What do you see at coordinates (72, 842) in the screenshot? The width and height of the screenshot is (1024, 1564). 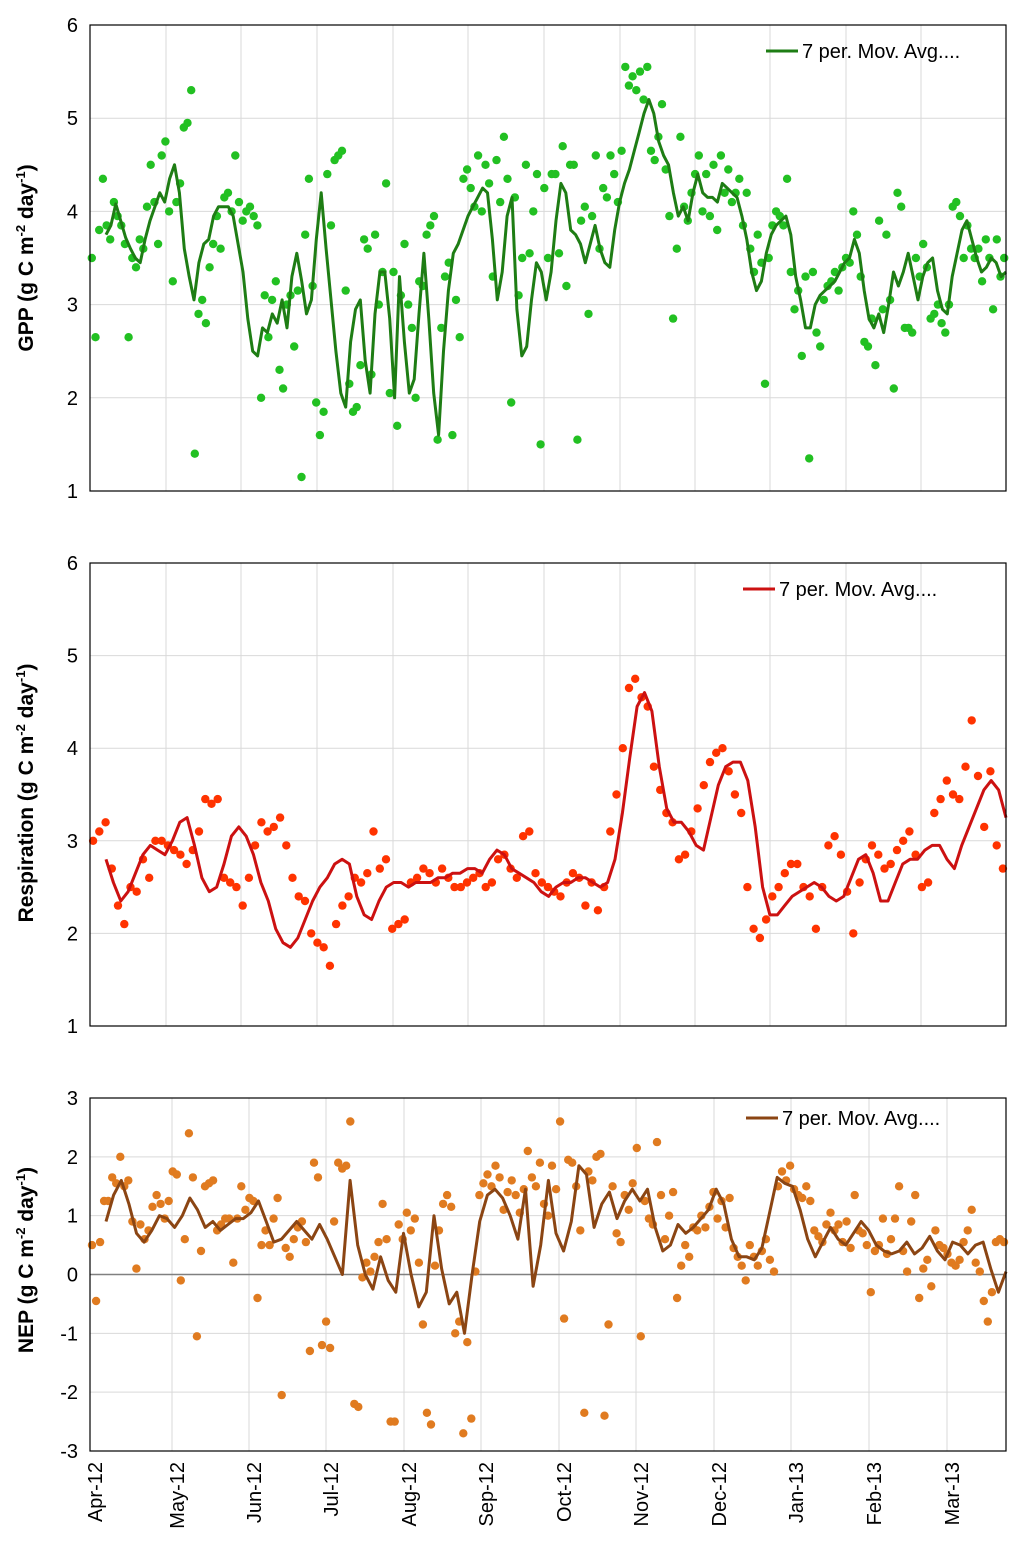 I see `respiration-y-tick-label: 3` at bounding box center [72, 842].